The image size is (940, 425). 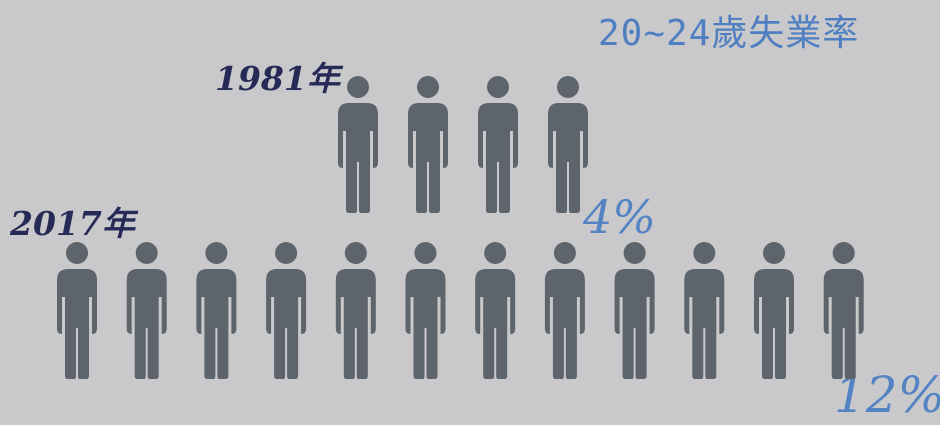 I want to click on row-label-2017: 2017年, so click(x=72, y=223).